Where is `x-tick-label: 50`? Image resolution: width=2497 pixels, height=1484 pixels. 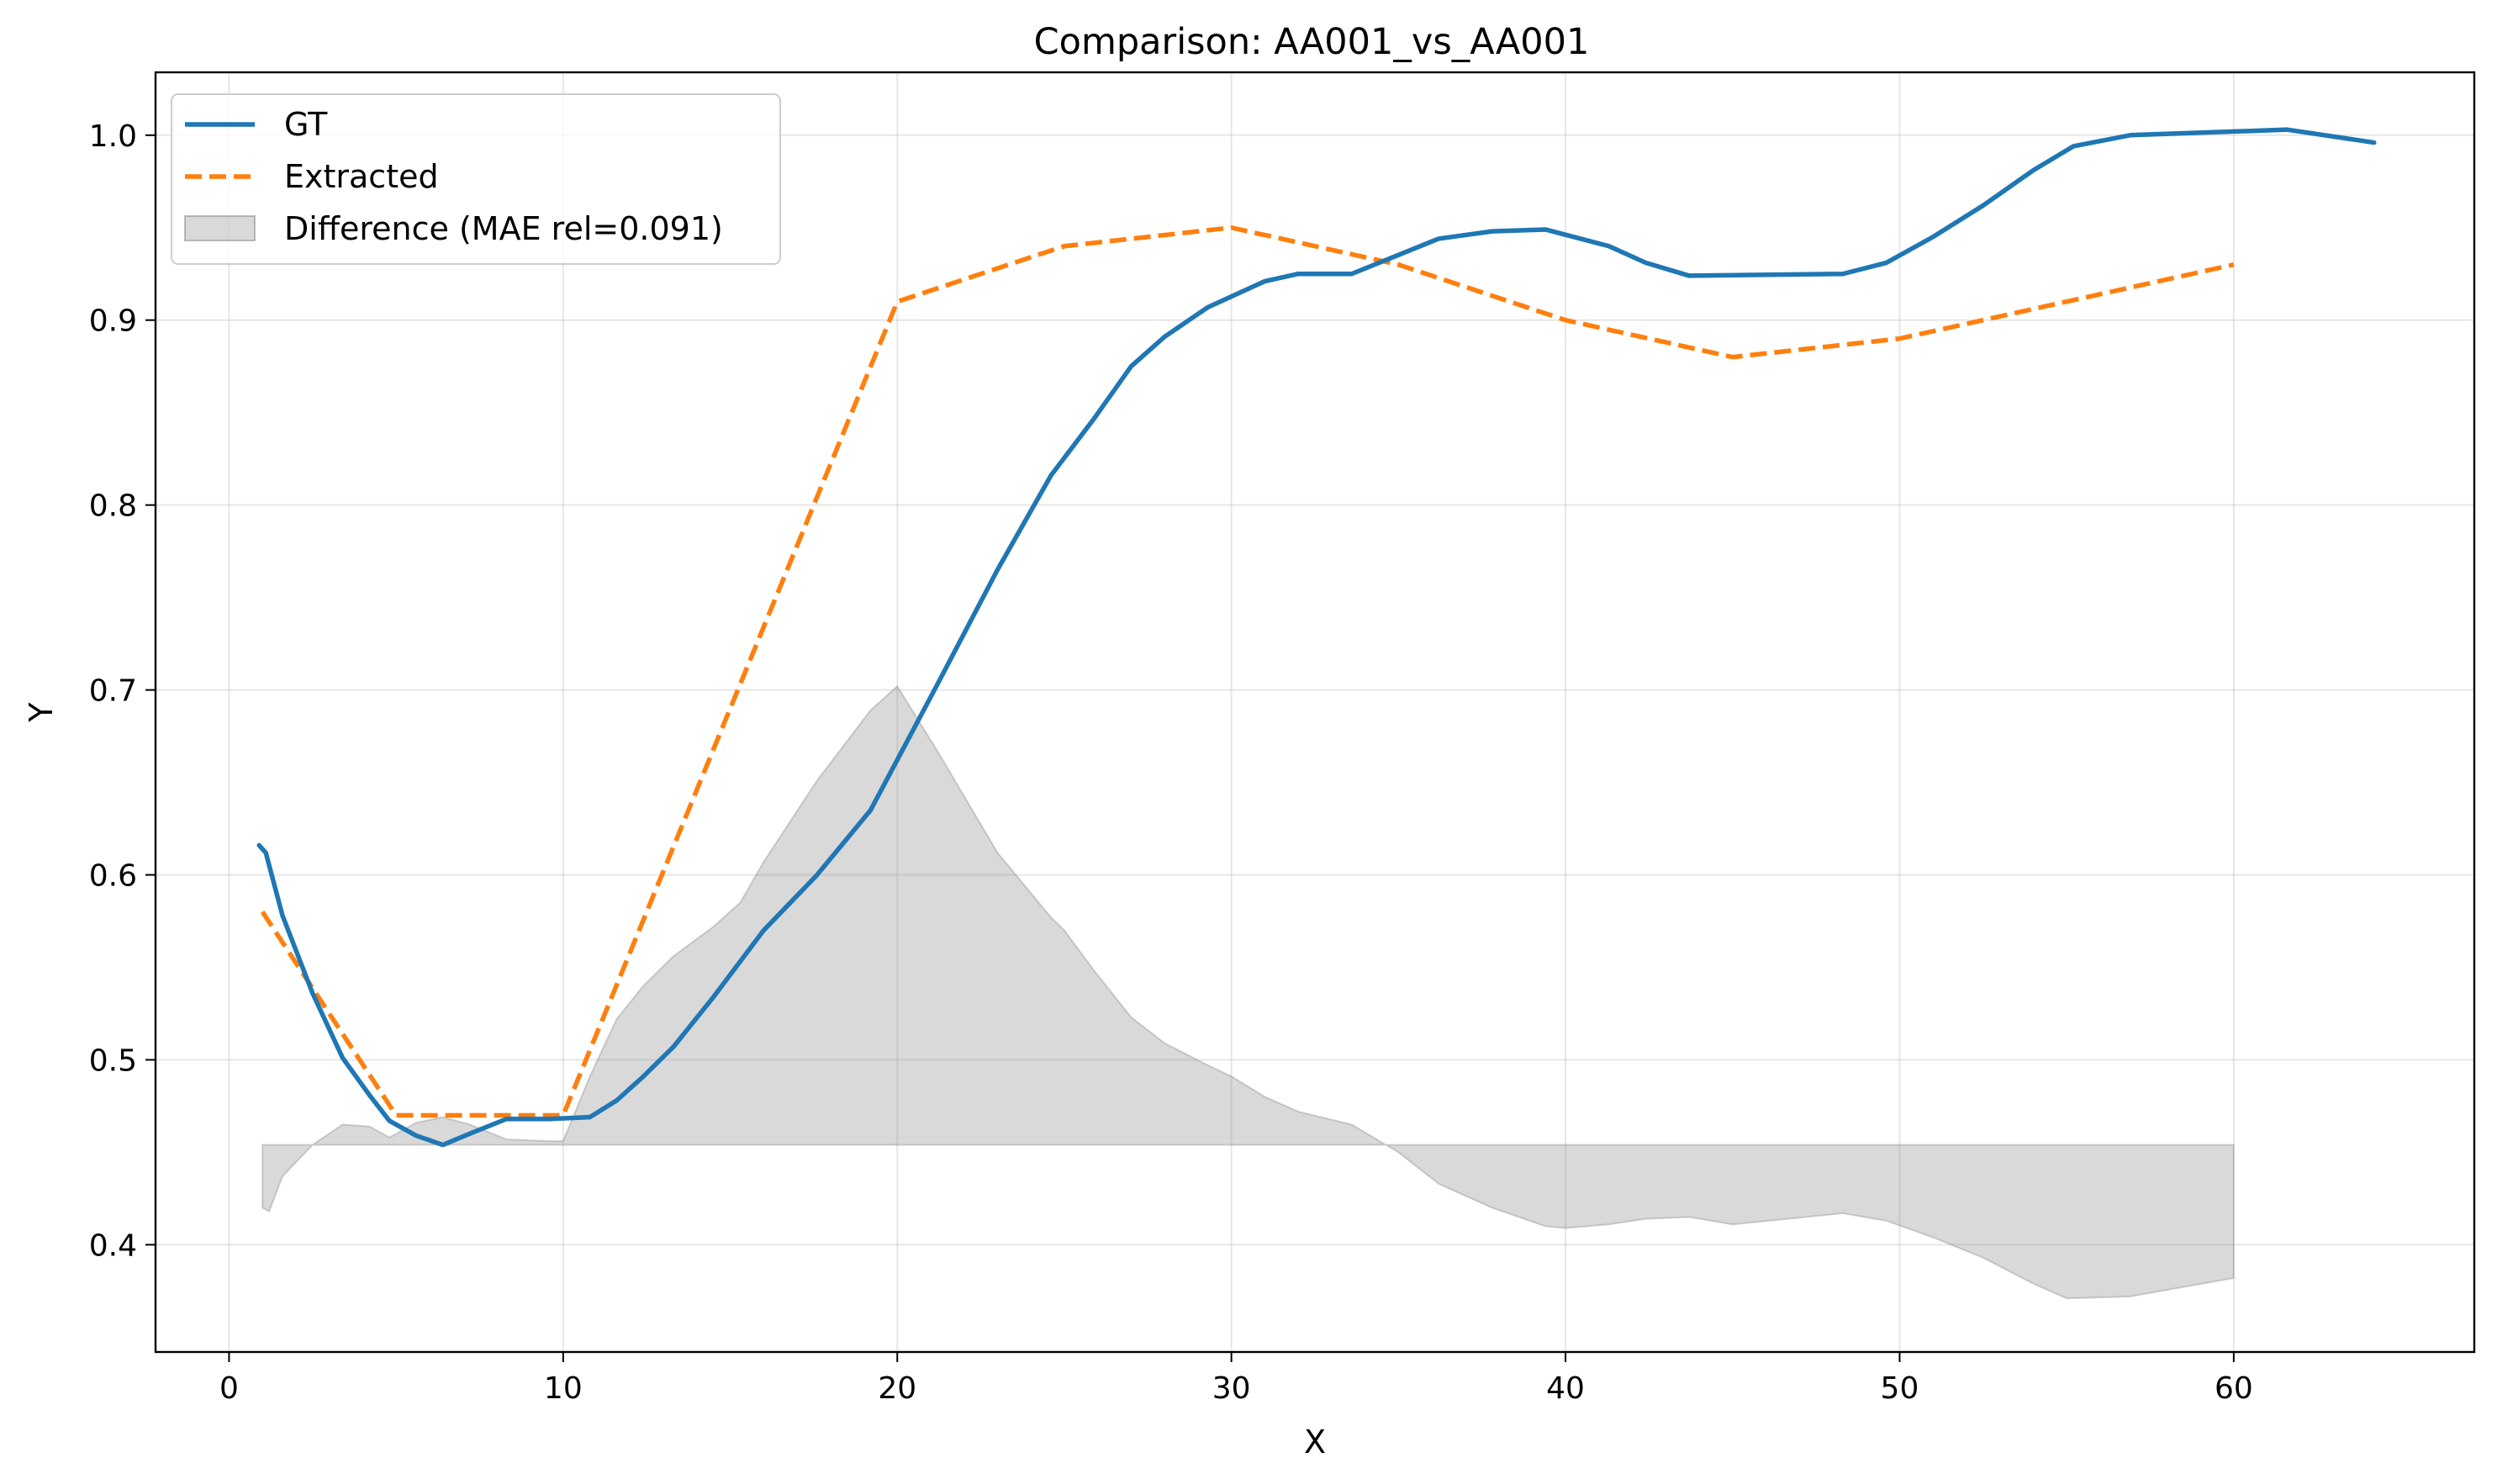
x-tick-label: 50 is located at coordinates (1900, 1388).